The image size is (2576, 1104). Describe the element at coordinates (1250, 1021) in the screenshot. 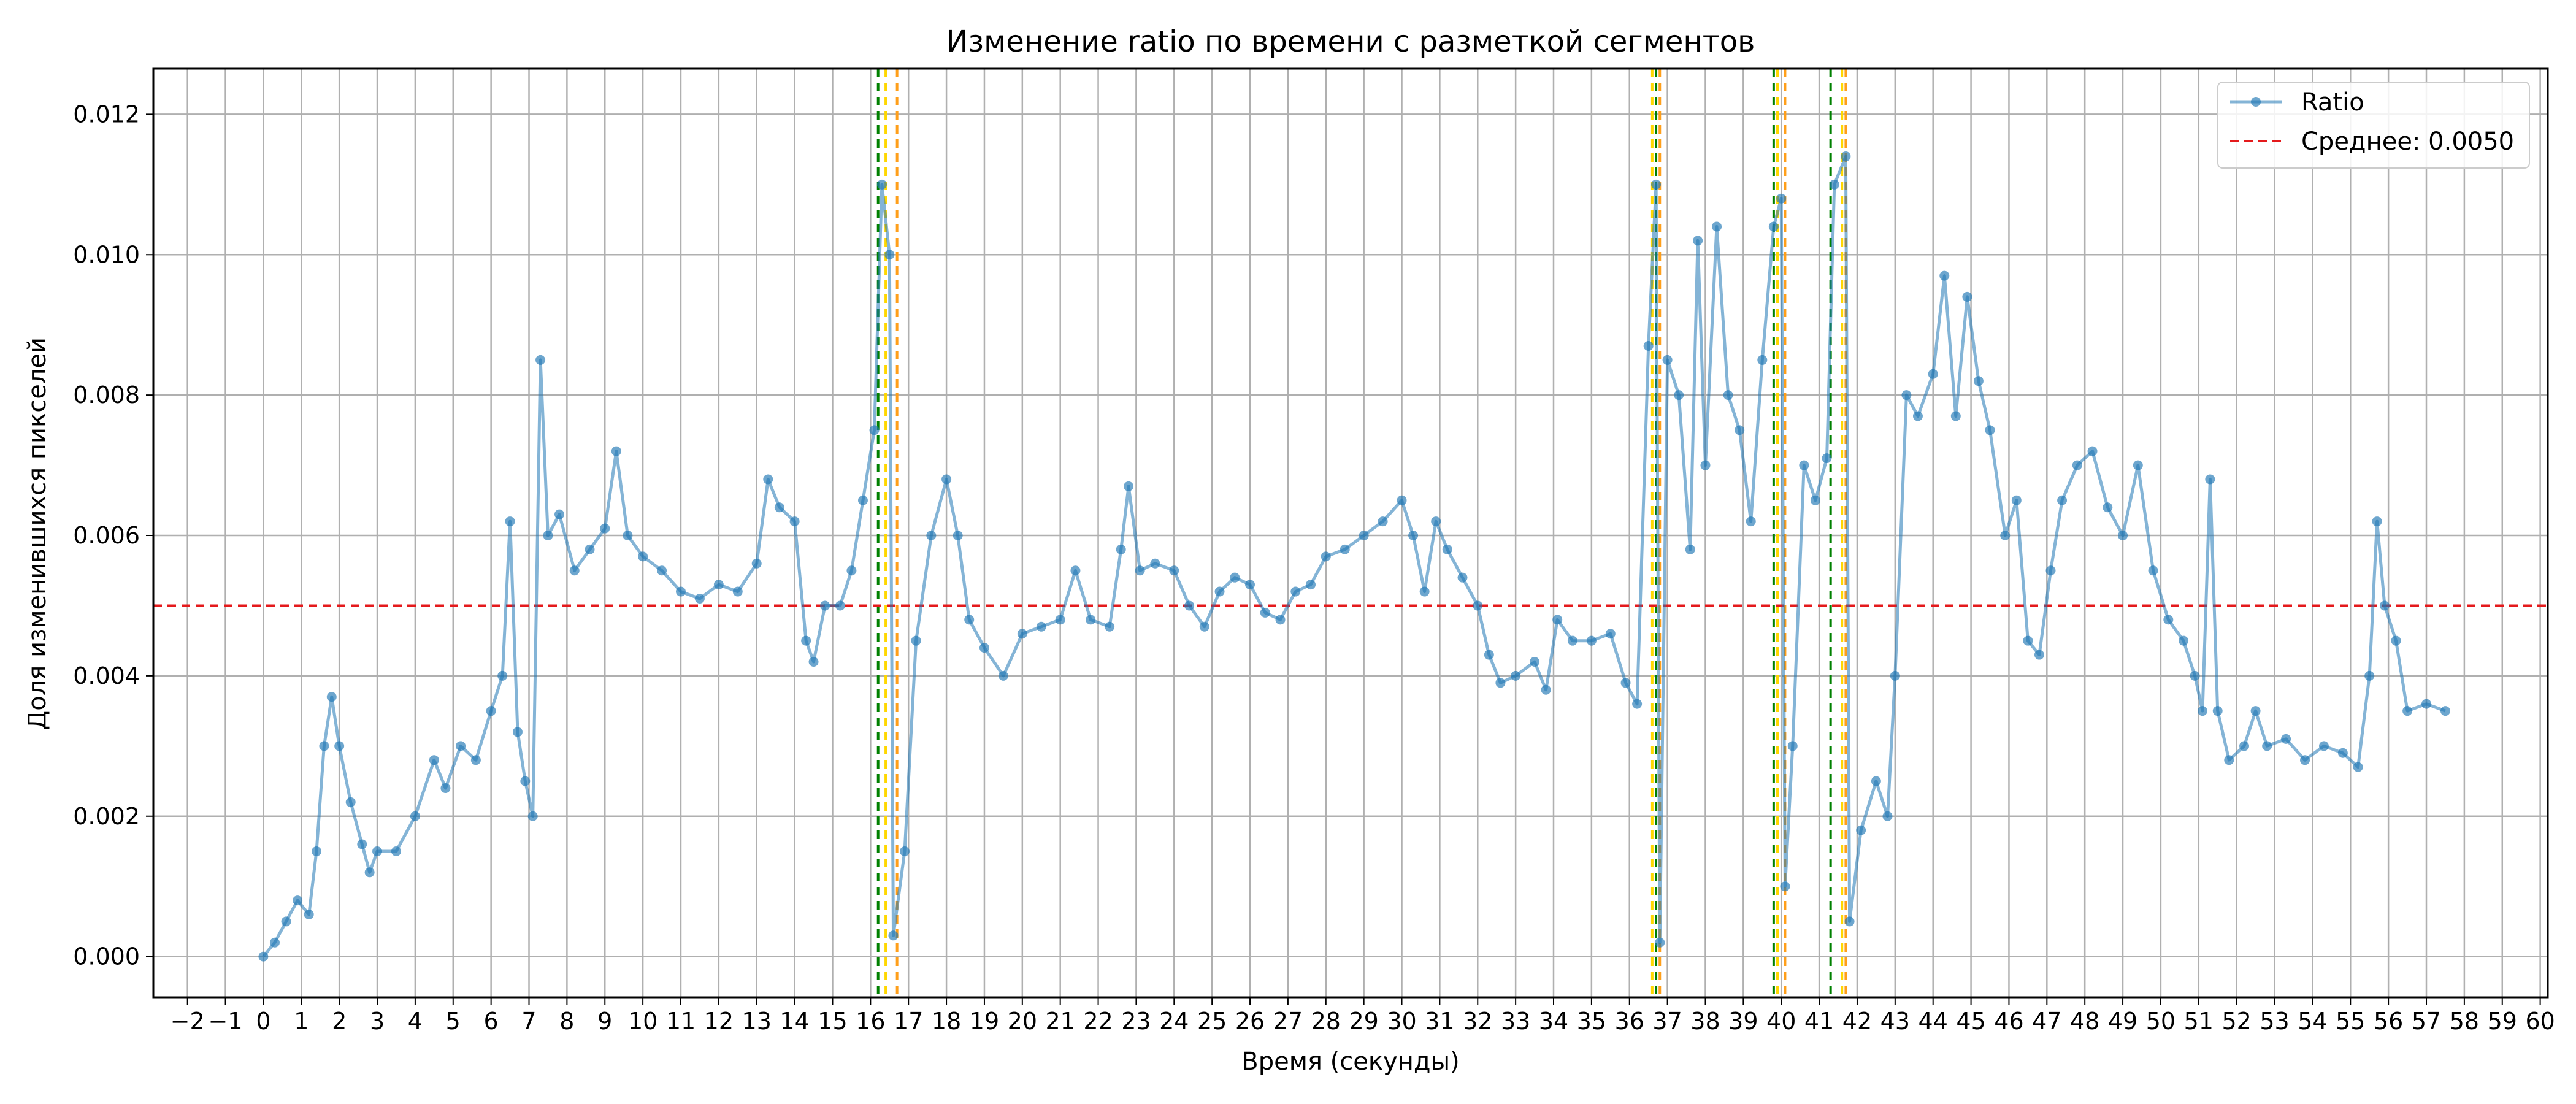

I see `x-tick-label: 26` at that location.